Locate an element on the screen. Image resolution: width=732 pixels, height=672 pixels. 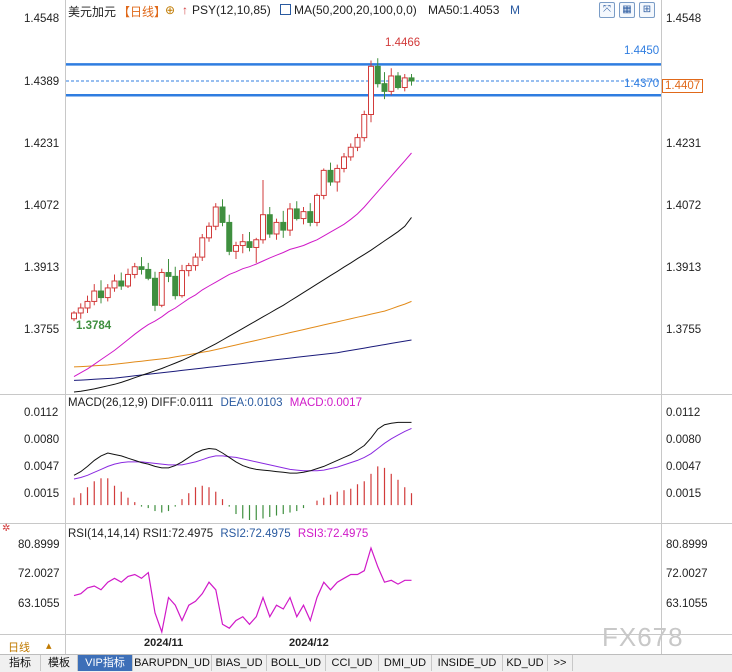
tab-indicators: 指标 is located at coordinates (20, 663).